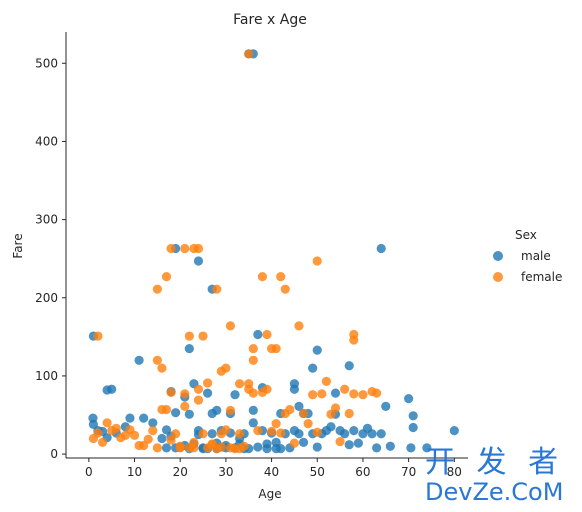 Image resolution: width=582 pixels, height=512 pixels. I want to click on x-axis-label: Age, so click(269, 494).